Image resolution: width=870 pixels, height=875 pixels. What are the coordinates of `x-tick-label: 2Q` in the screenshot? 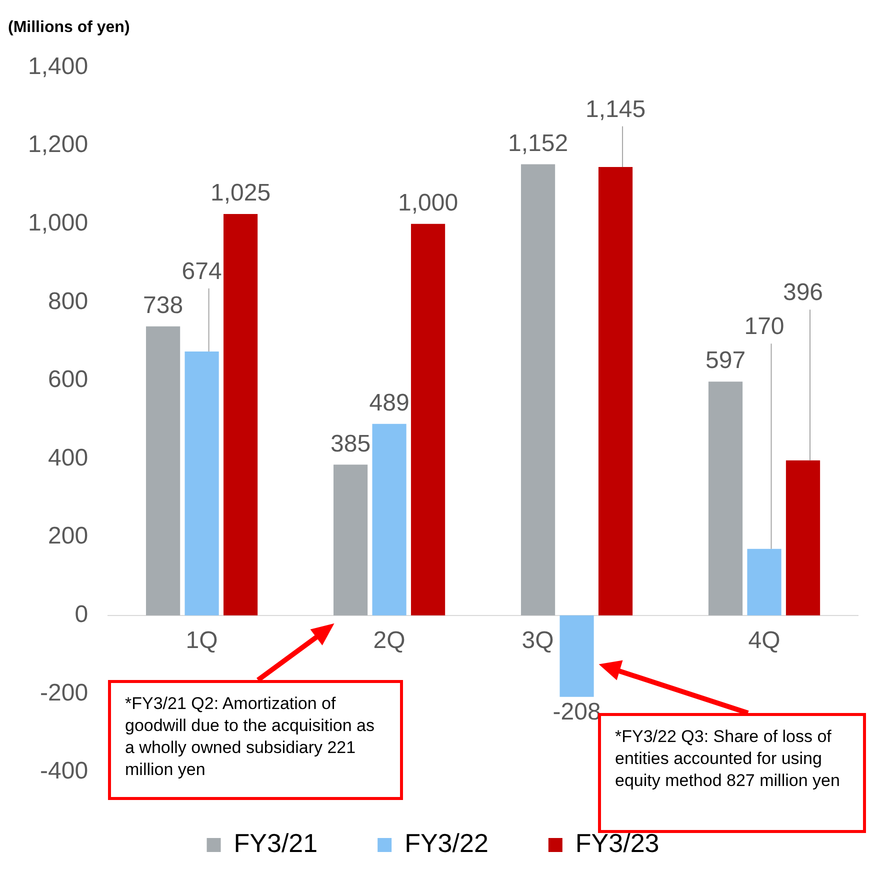 It's located at (389, 640).